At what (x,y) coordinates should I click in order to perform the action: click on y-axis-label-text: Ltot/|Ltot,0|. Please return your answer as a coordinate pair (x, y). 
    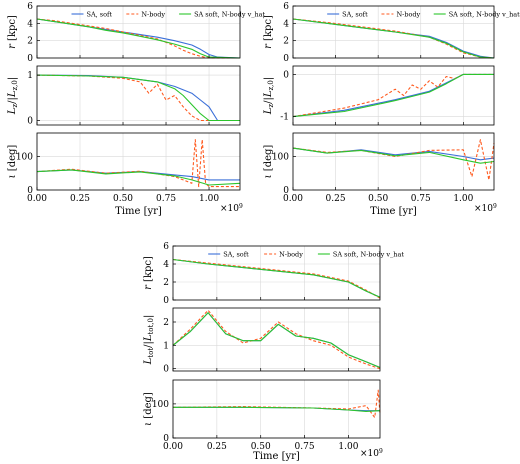
    Looking at the image, I should click on (149, 340).